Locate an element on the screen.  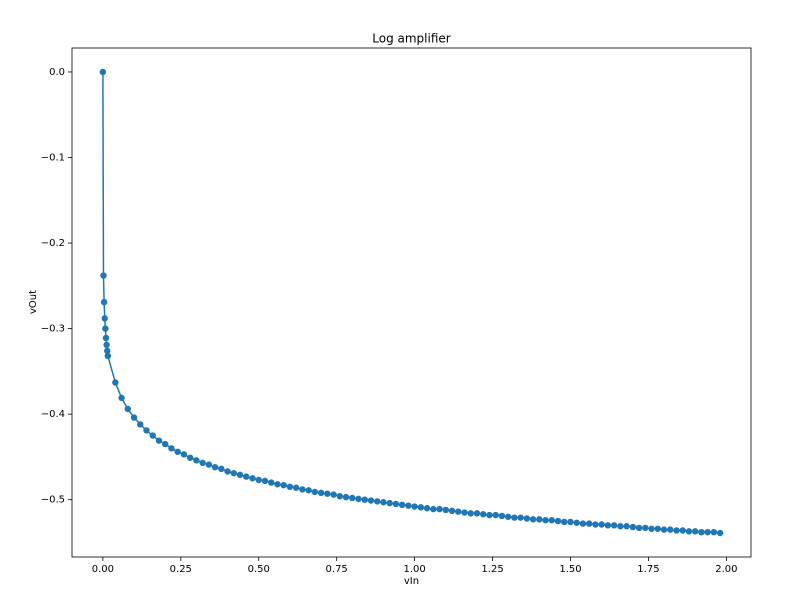
y-tick-label: −0.2 is located at coordinates (53, 243).